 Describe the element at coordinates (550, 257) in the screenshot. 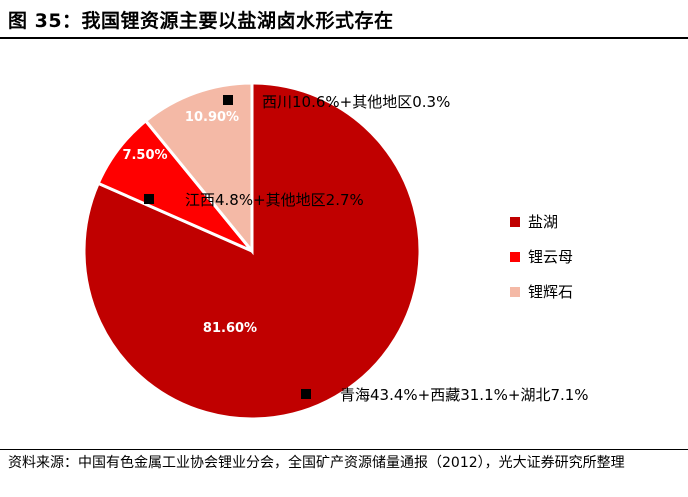

I see `legend-label-lepidolite: 锂云母` at that location.